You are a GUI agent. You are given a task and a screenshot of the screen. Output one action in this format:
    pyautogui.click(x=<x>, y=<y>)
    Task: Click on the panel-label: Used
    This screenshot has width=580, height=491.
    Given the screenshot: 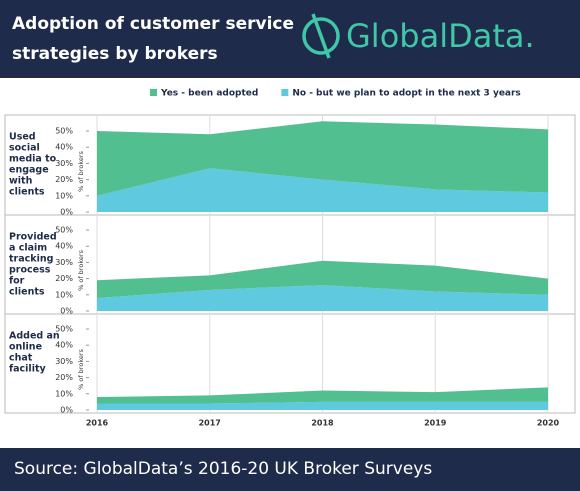 What is the action you would take?
    pyautogui.click(x=22, y=137)
    